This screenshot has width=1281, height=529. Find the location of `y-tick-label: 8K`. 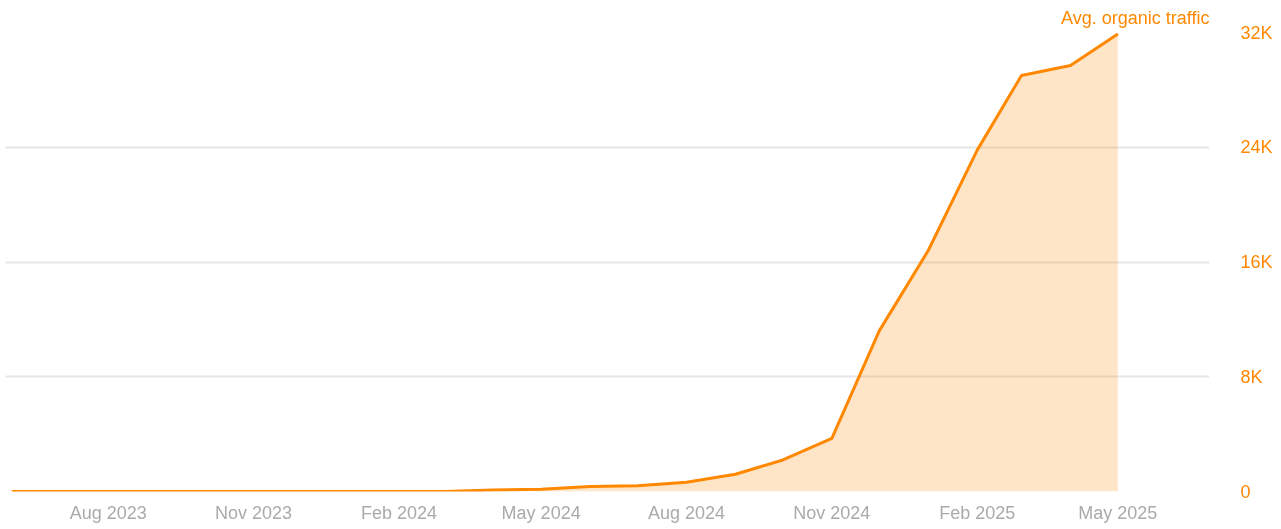

y-tick-label: 8K is located at coordinates (1251, 376).